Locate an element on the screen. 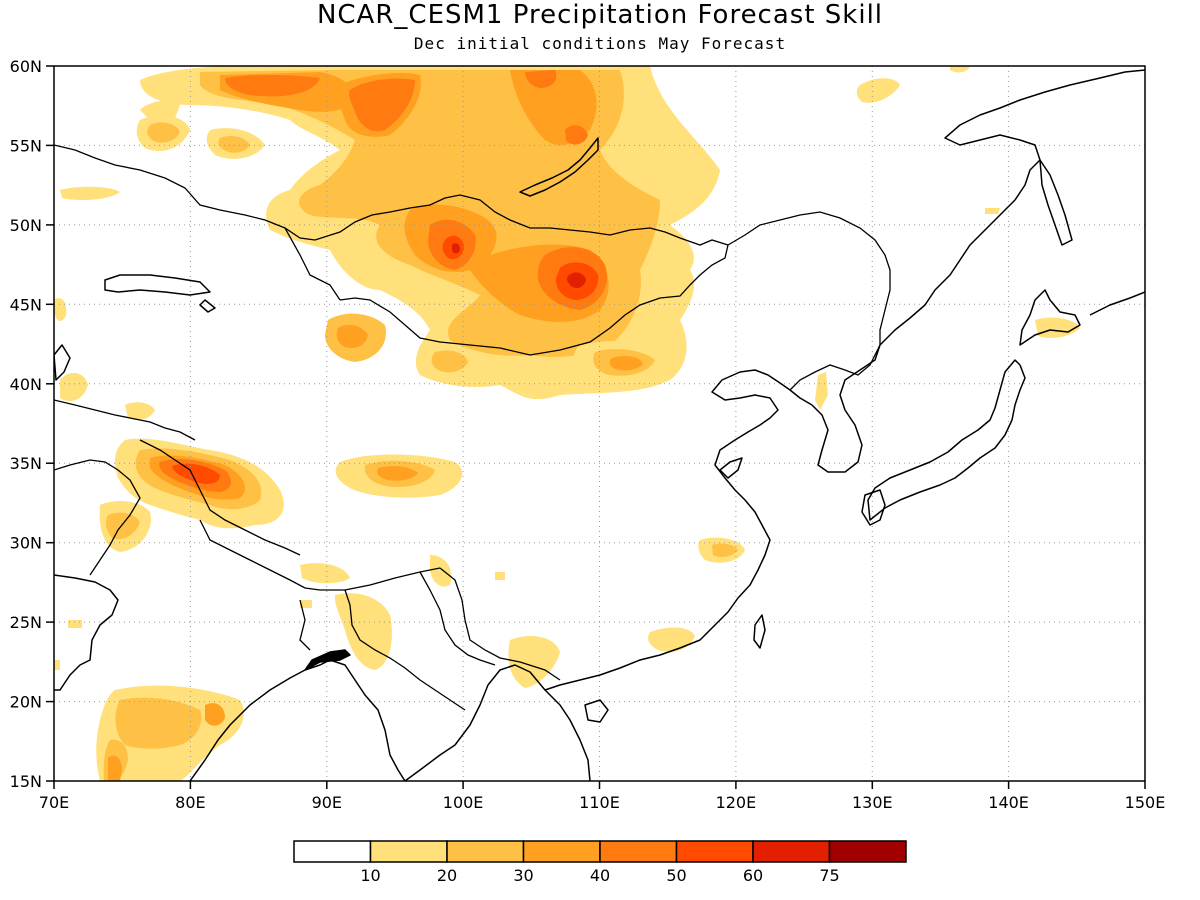  skill-region-west is located at coordinates (159, 211).